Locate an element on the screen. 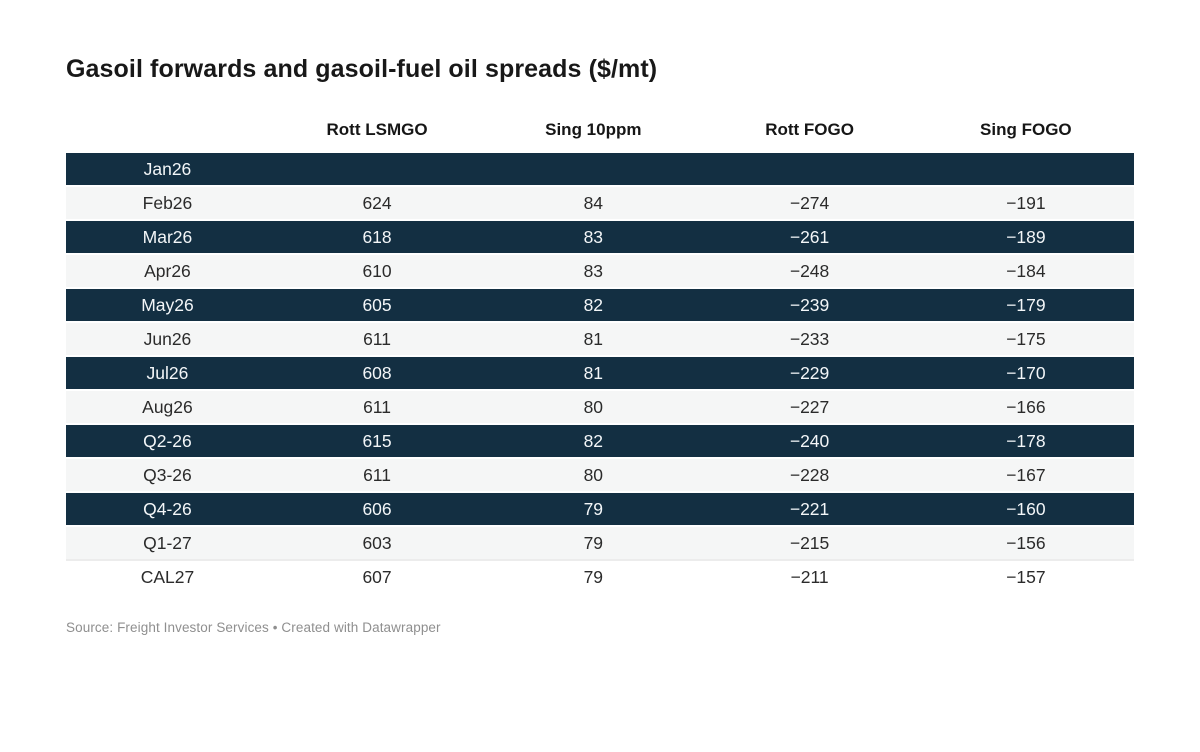 The width and height of the screenshot is (1200, 752). value-cell: −184 is located at coordinates (1025, 270).